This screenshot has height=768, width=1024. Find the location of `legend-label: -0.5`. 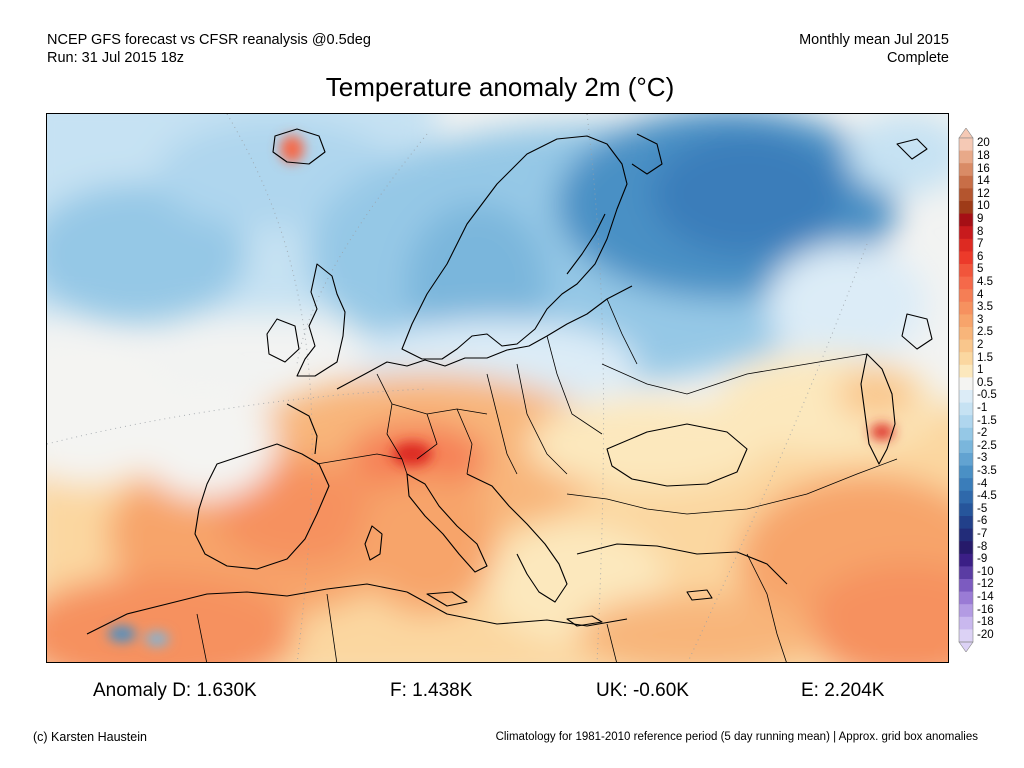

legend-label: -0.5 is located at coordinates (987, 395).